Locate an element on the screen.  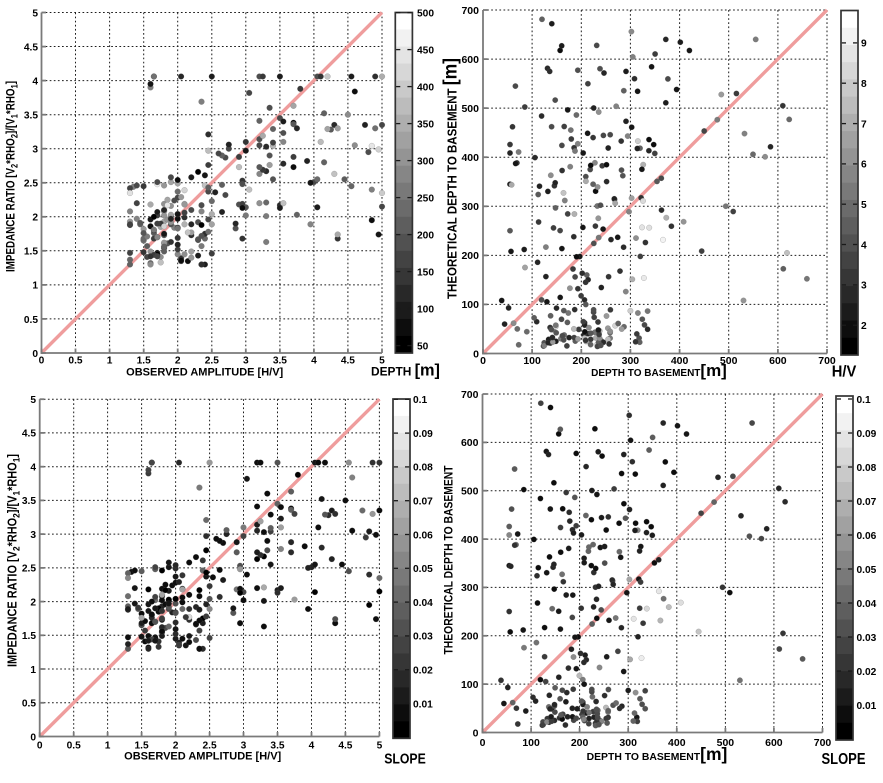
svg-text: 450 is located at coordinates (425, 50).